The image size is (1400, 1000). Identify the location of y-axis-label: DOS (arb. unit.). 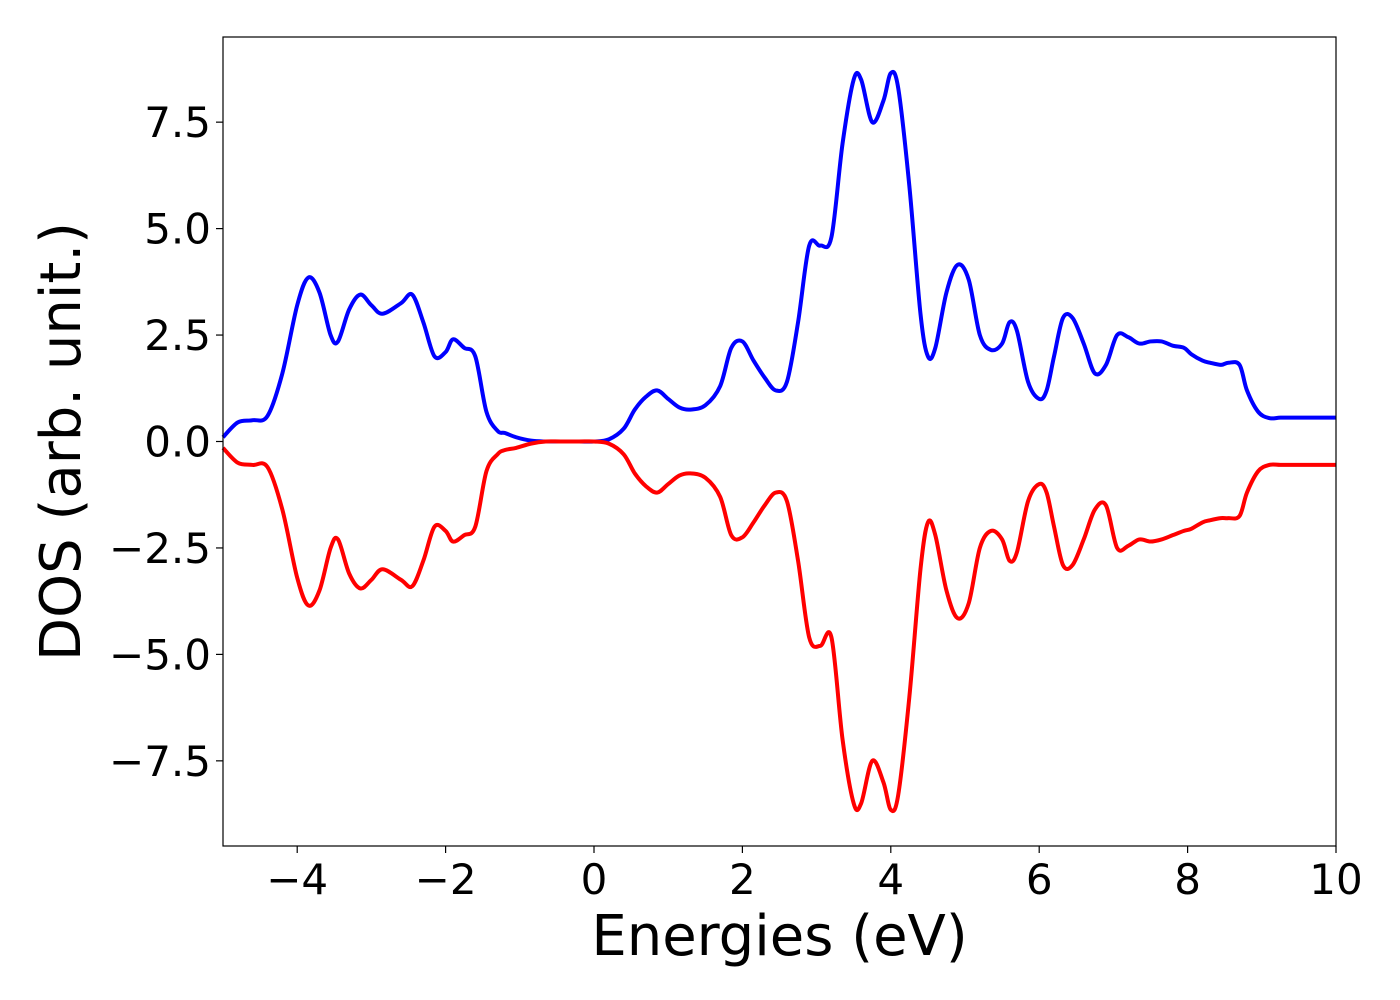
(61, 441).